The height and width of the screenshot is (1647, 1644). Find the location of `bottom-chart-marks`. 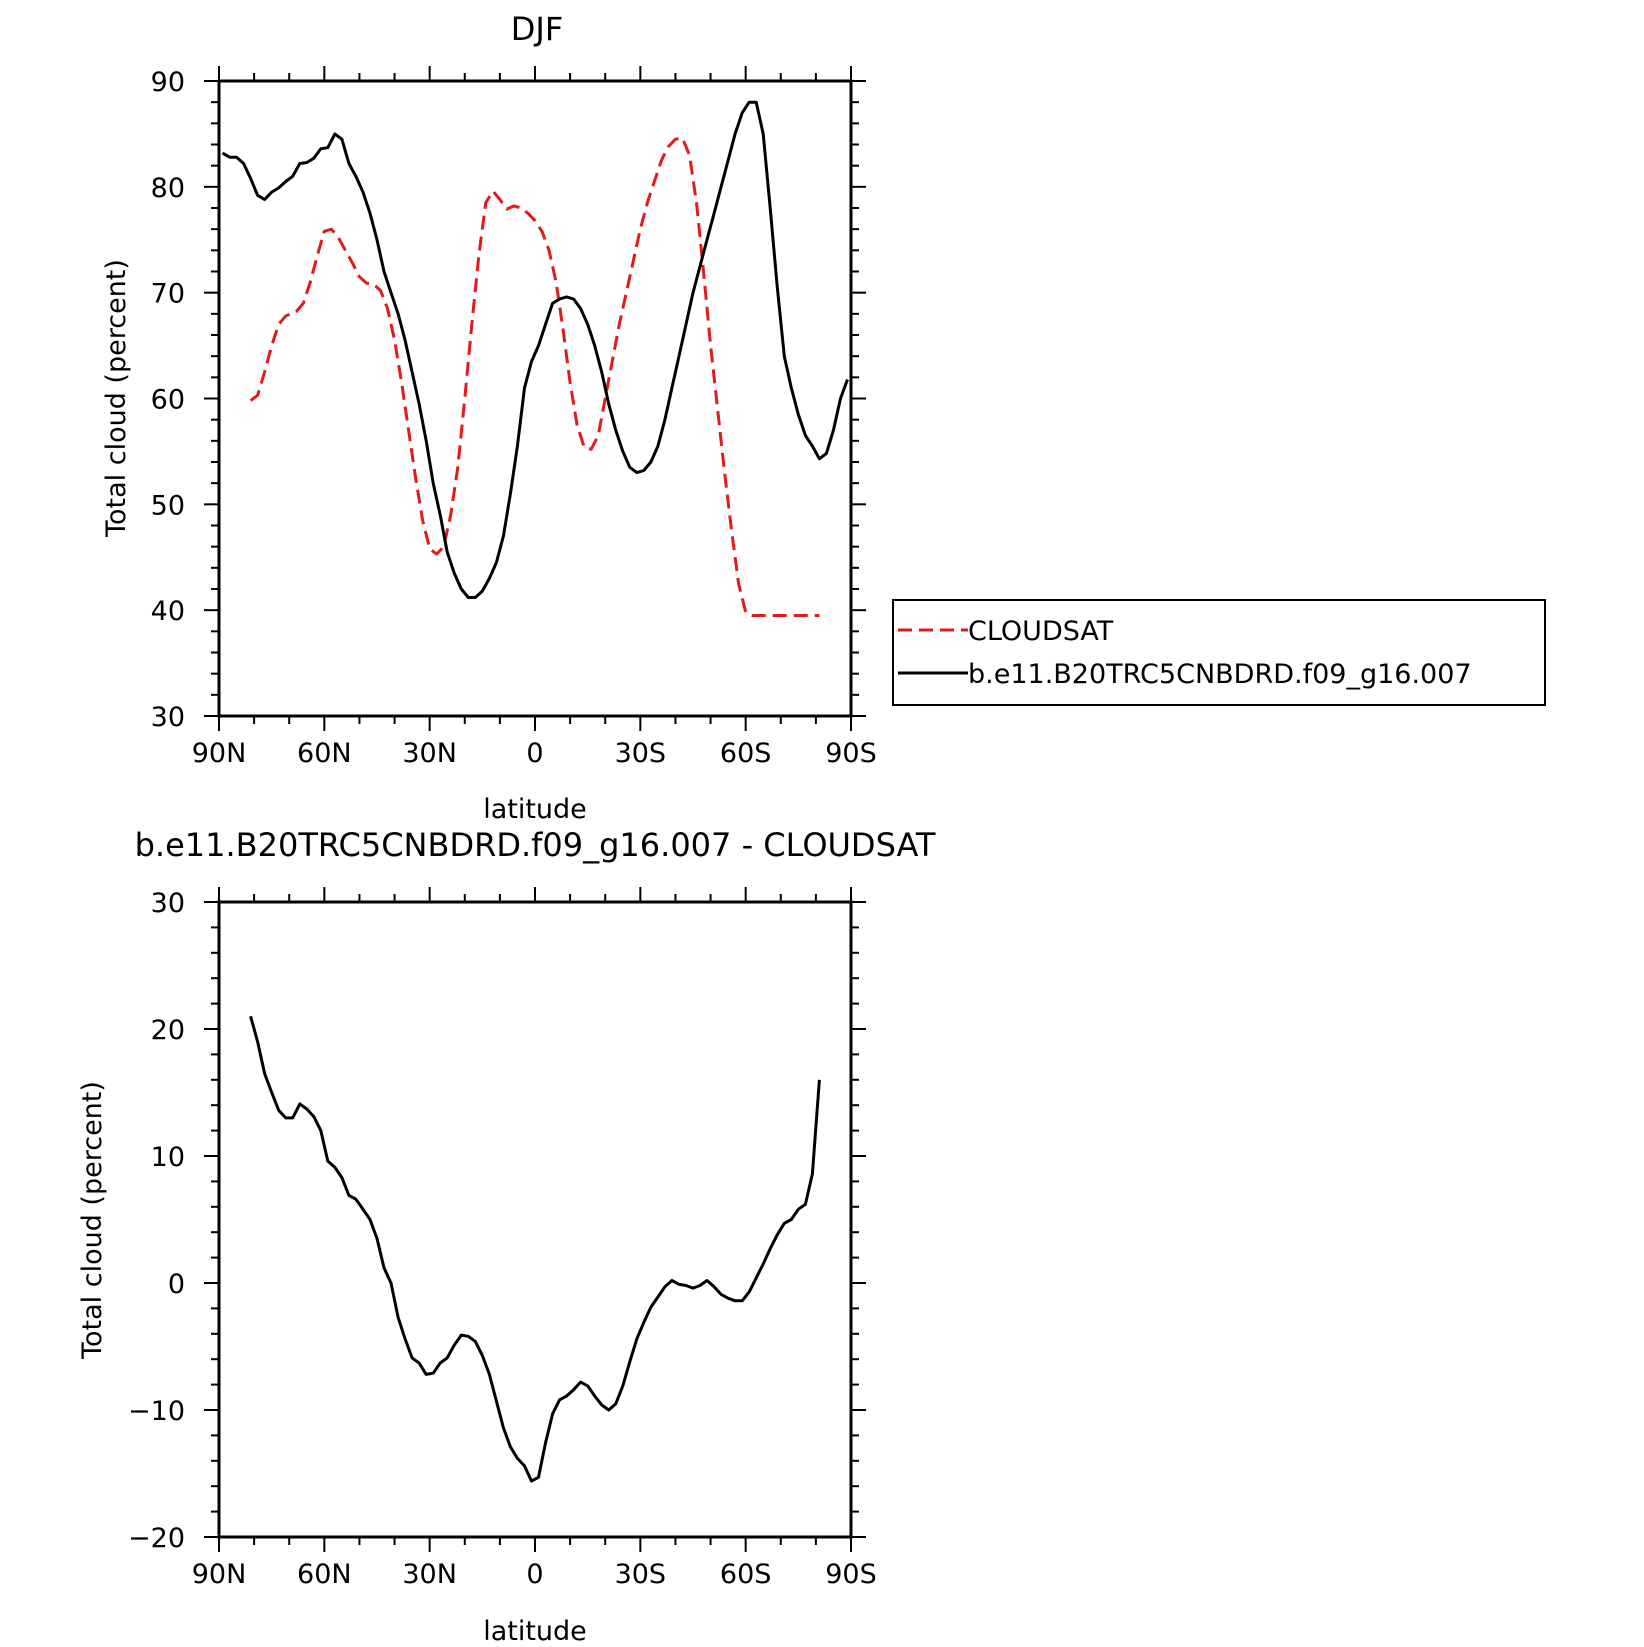

bottom-chart-marks is located at coordinates (535, 1249).